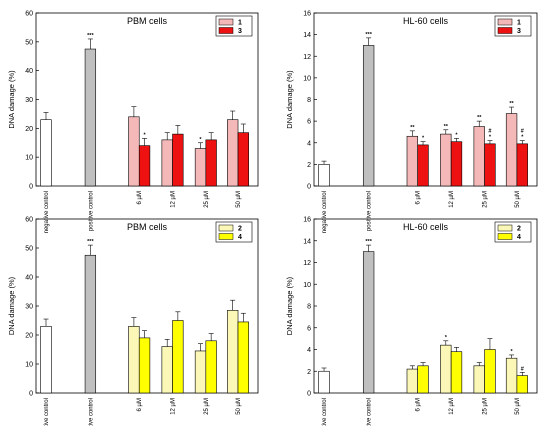  I want to click on y-tick-label: 8, so click(309, 307).